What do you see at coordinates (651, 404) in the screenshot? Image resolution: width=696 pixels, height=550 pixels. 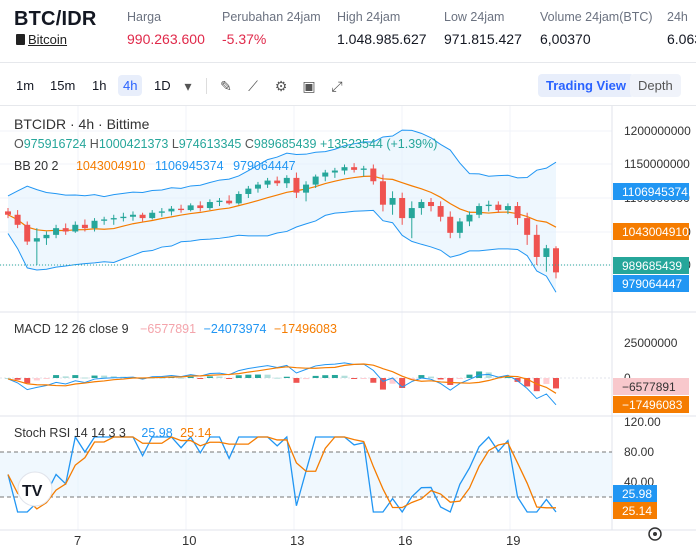 I see `macd-tag-1: −17496083` at bounding box center [651, 404].